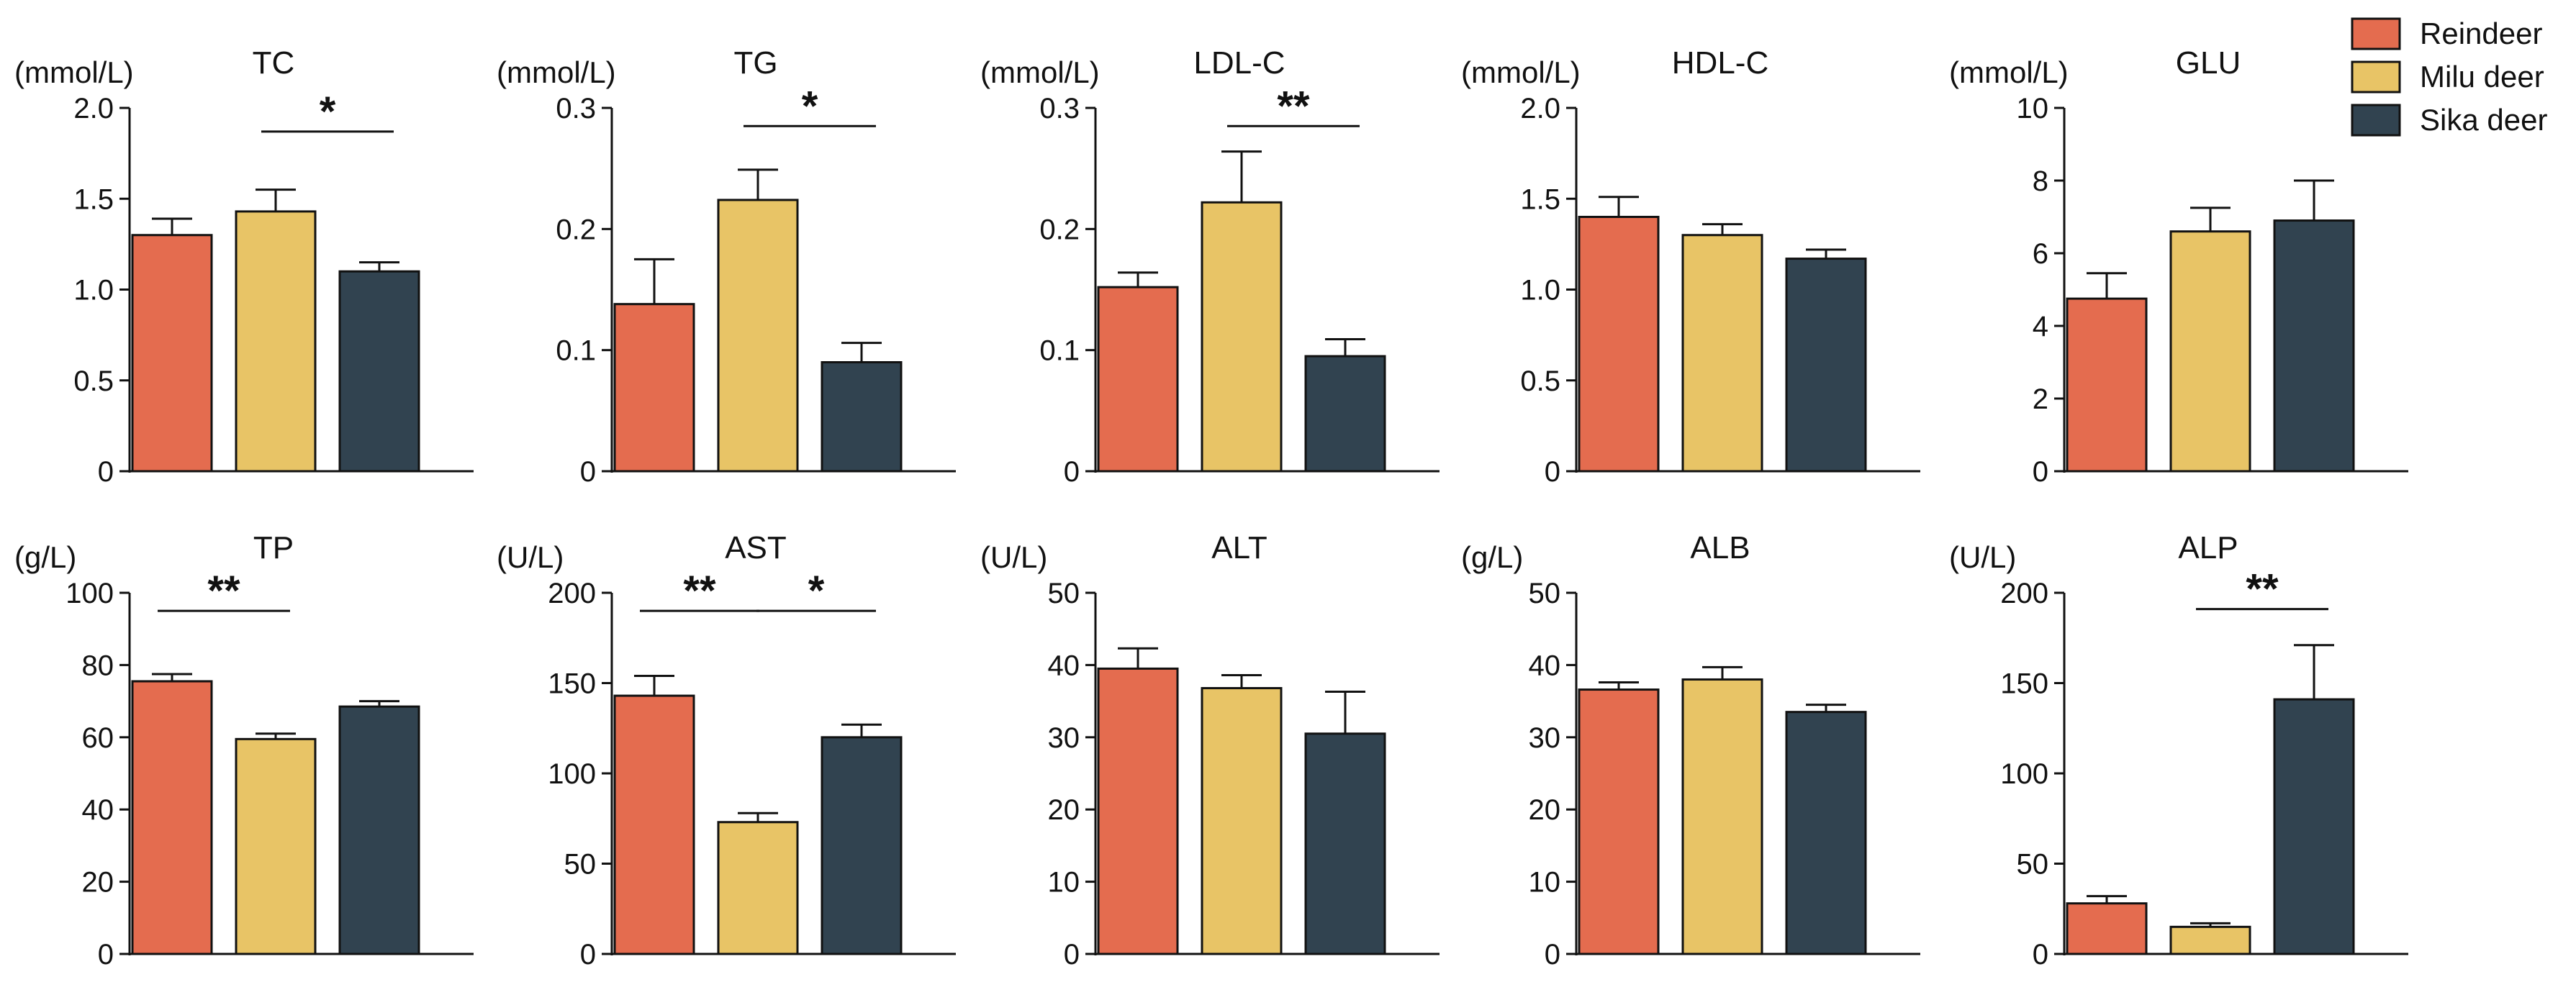 This screenshot has height=982, width=2576. What do you see at coordinates (244, 266) in the screenshot?
I see `chart-panel-tc: (mmol/L) TC 0 0.5 1.0 1.5 2.0 *` at bounding box center [244, 266].